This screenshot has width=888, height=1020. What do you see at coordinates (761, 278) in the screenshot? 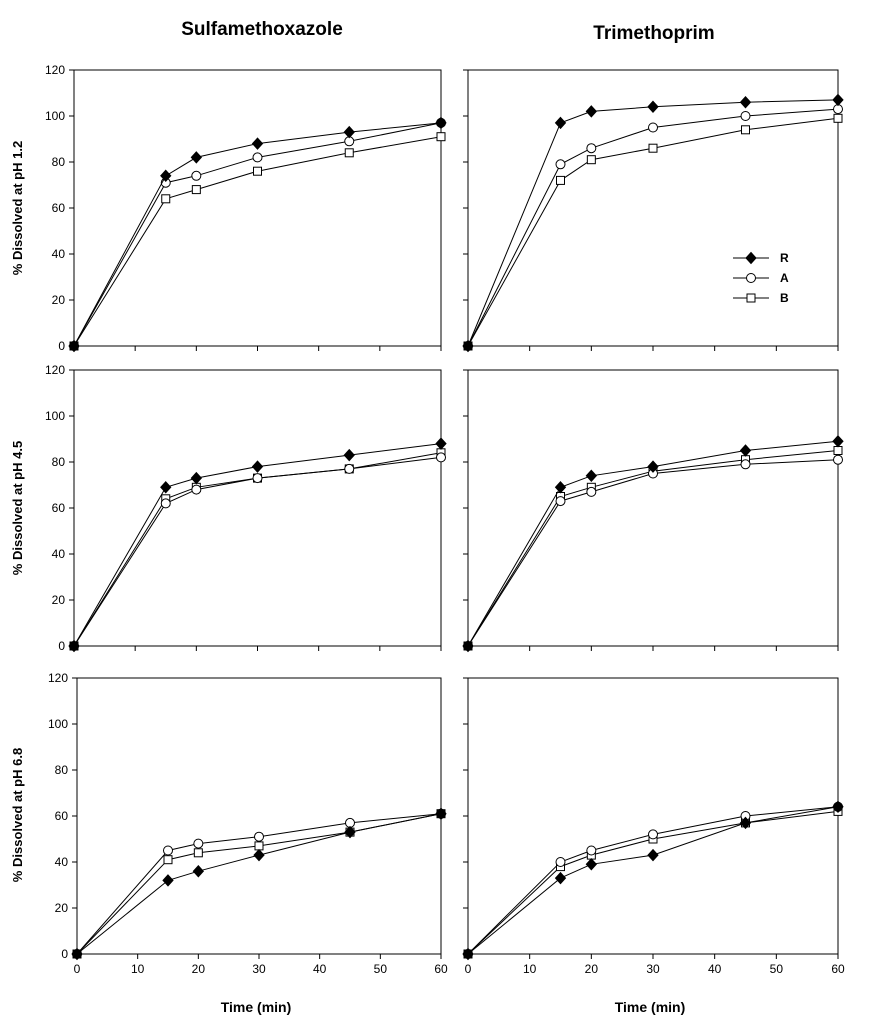
I see `legend: RAB` at bounding box center [761, 278].